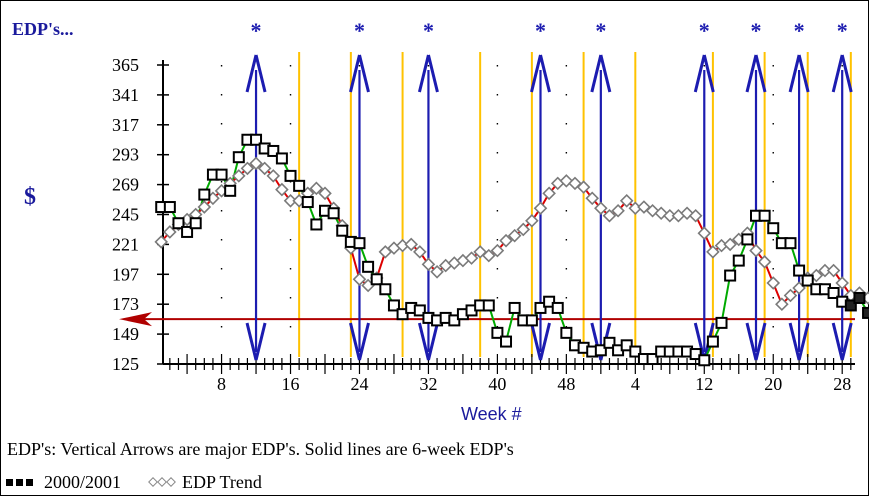 The image size is (869, 496). What do you see at coordinates (497, 384) in the screenshot?
I see `x-tick-label: 40` at bounding box center [497, 384].